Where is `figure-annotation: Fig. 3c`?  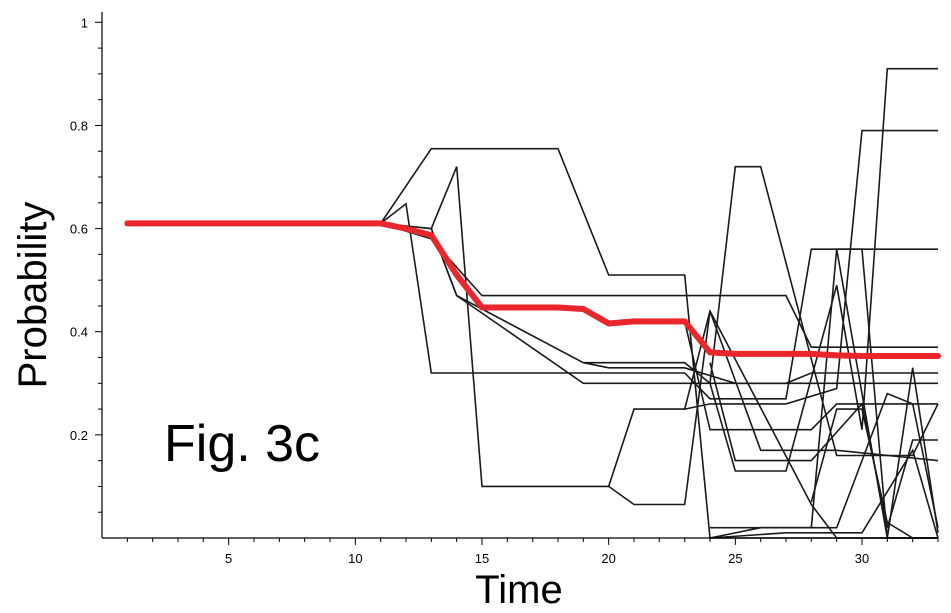 figure-annotation: Fig. 3c is located at coordinates (242, 444).